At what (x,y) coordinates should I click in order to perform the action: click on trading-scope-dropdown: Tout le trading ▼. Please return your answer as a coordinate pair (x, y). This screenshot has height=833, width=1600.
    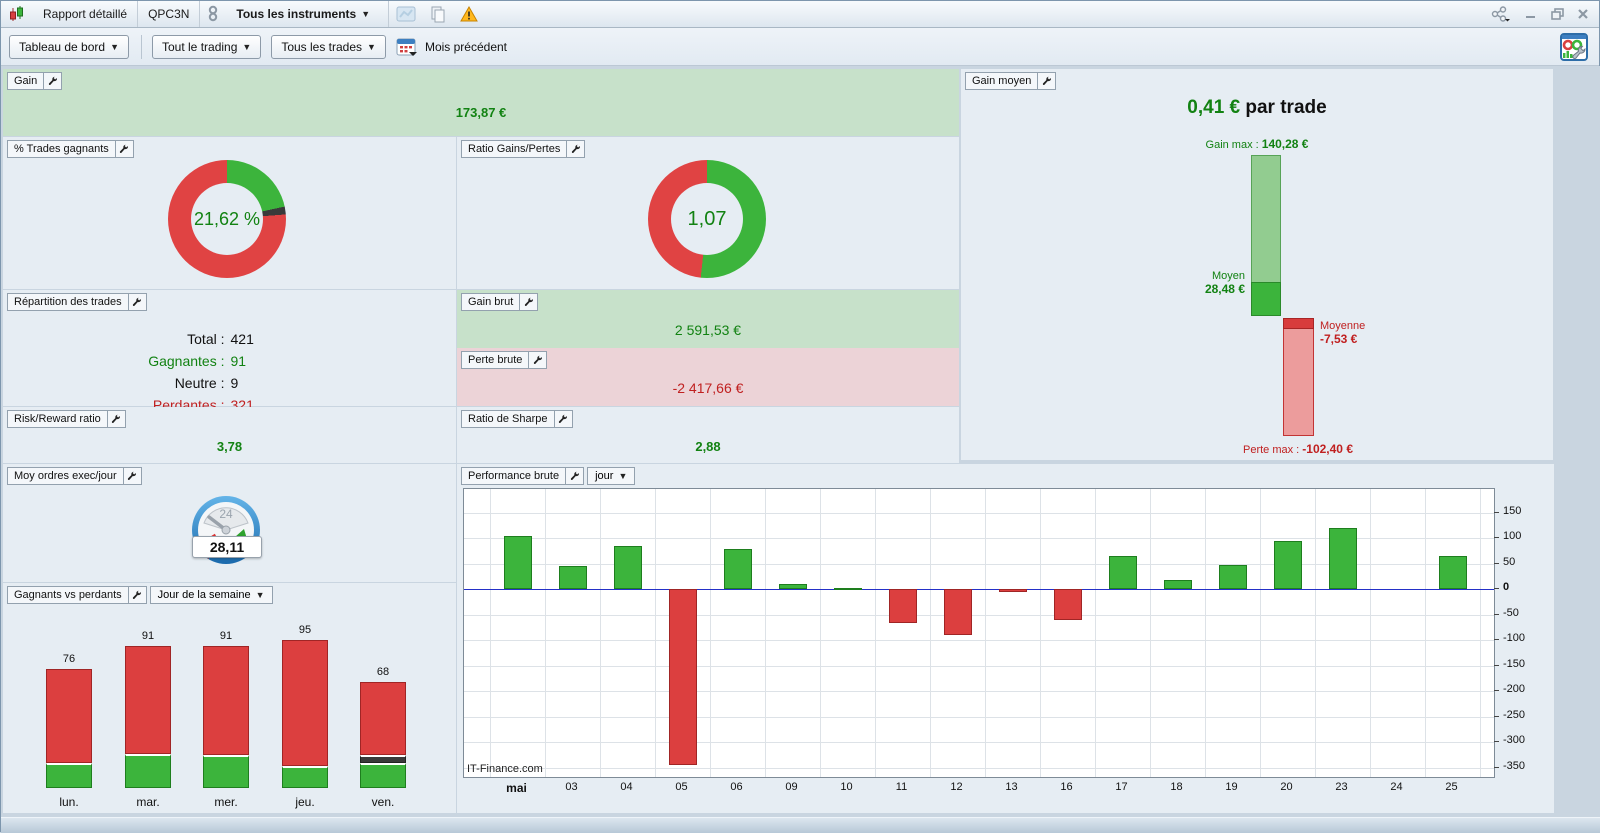
    Looking at the image, I should click on (207, 46).